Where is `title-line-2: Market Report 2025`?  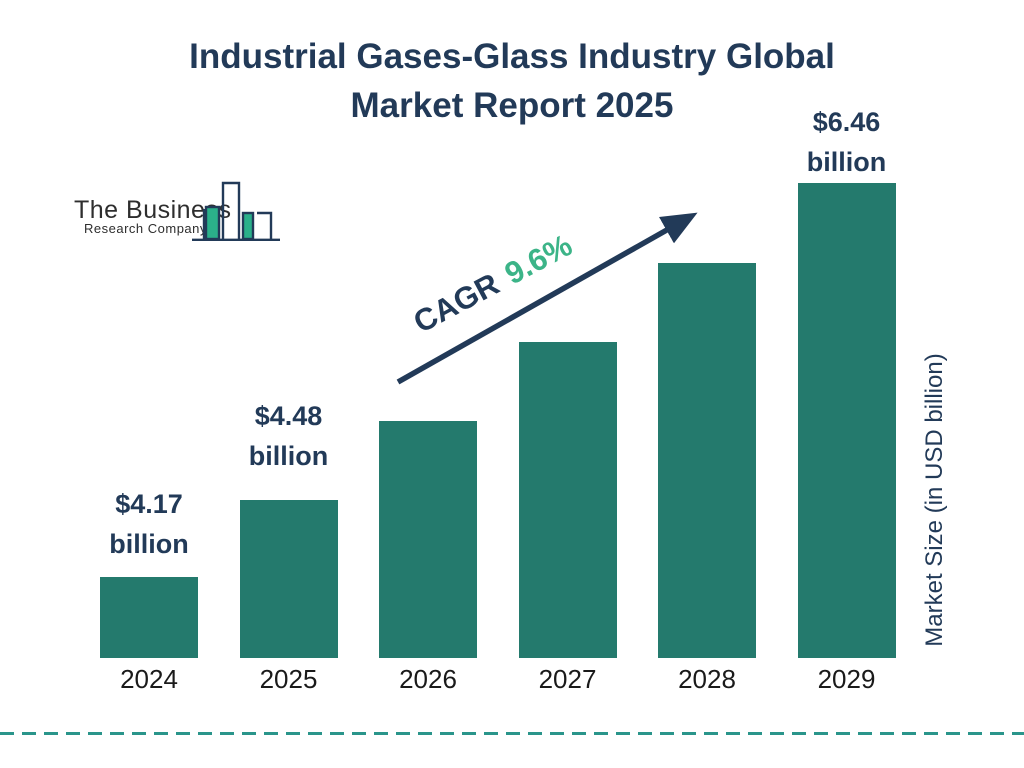
title-line-2: Market Report 2025 is located at coordinates (512, 105).